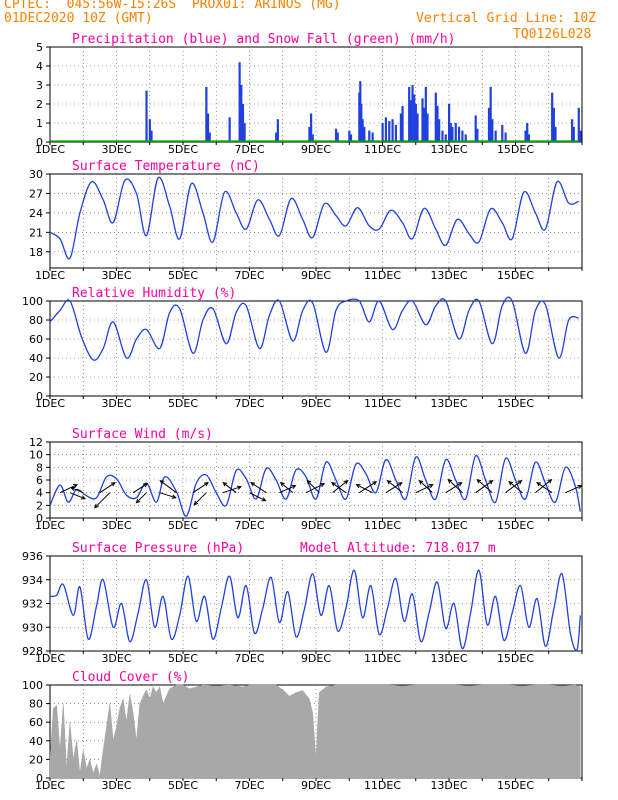  I want to click on x-tick-label: 9DEC, so click(316, 658).